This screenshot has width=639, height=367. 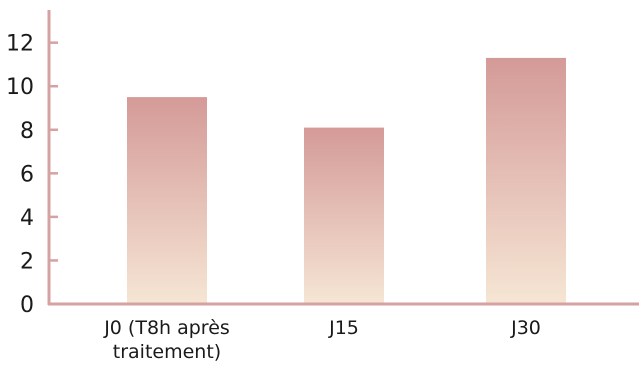 I want to click on y-tick-label: 10, so click(x=20, y=87).